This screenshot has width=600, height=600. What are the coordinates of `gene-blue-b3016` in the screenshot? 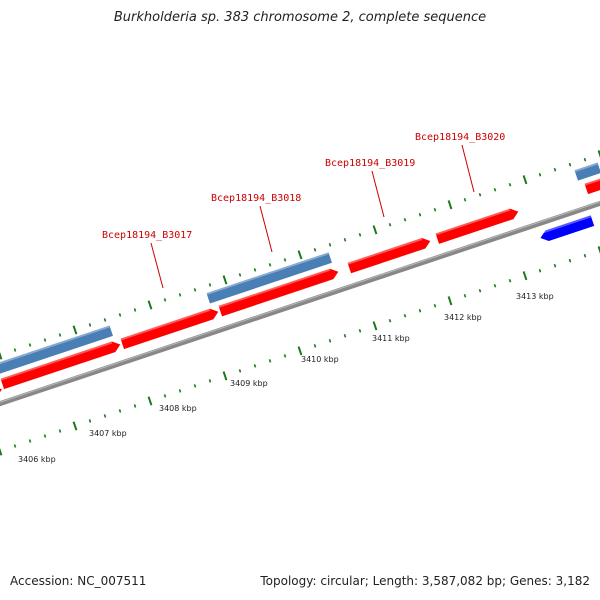 It's located at (56, 350).